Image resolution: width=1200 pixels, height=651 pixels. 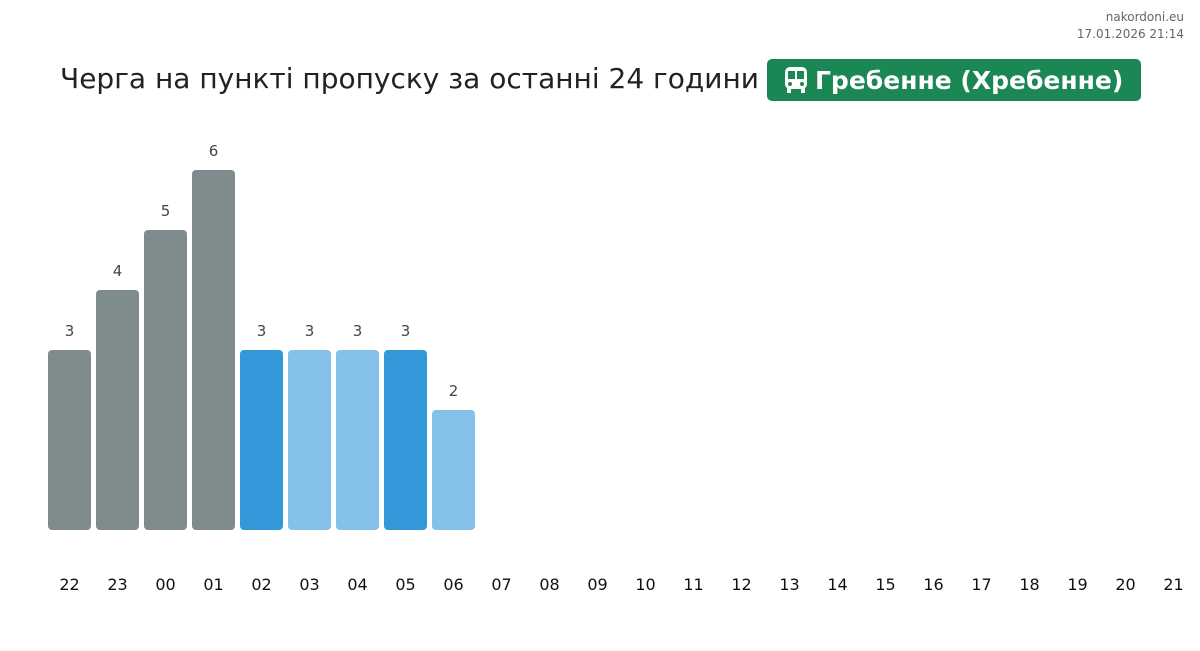 What do you see at coordinates (357, 584) in the screenshot?
I see `x-tick-label: 04` at bounding box center [357, 584].